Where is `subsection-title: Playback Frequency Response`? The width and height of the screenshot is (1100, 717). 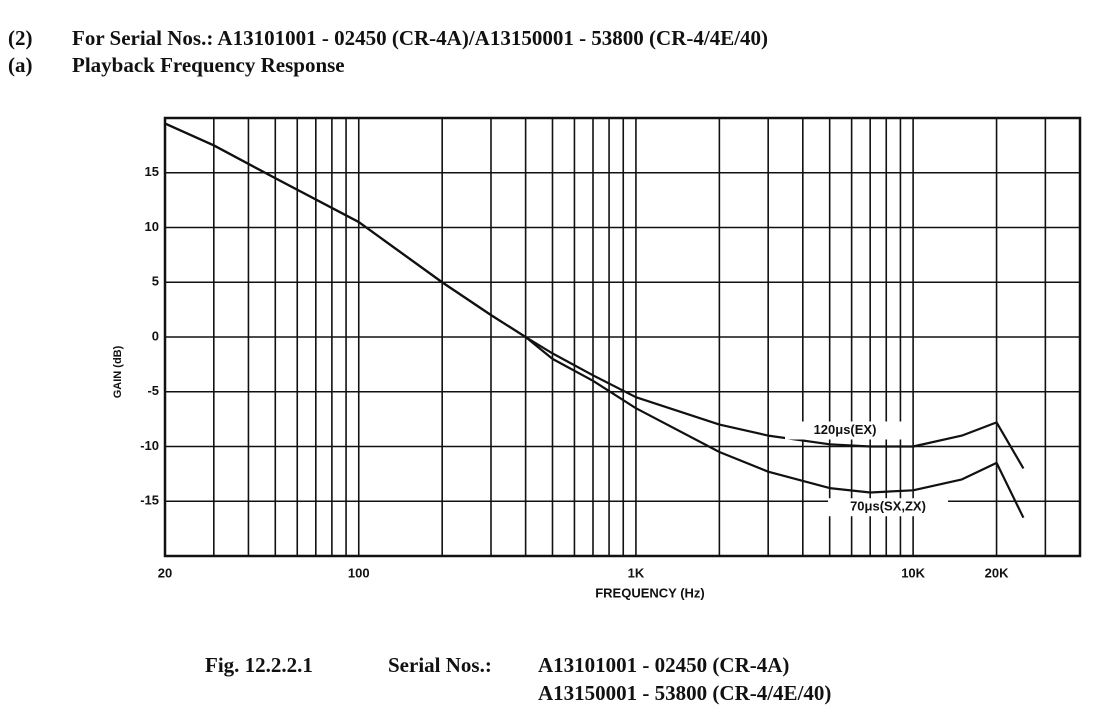
subsection-title: Playback Frequency Response is located at coordinates (208, 65).